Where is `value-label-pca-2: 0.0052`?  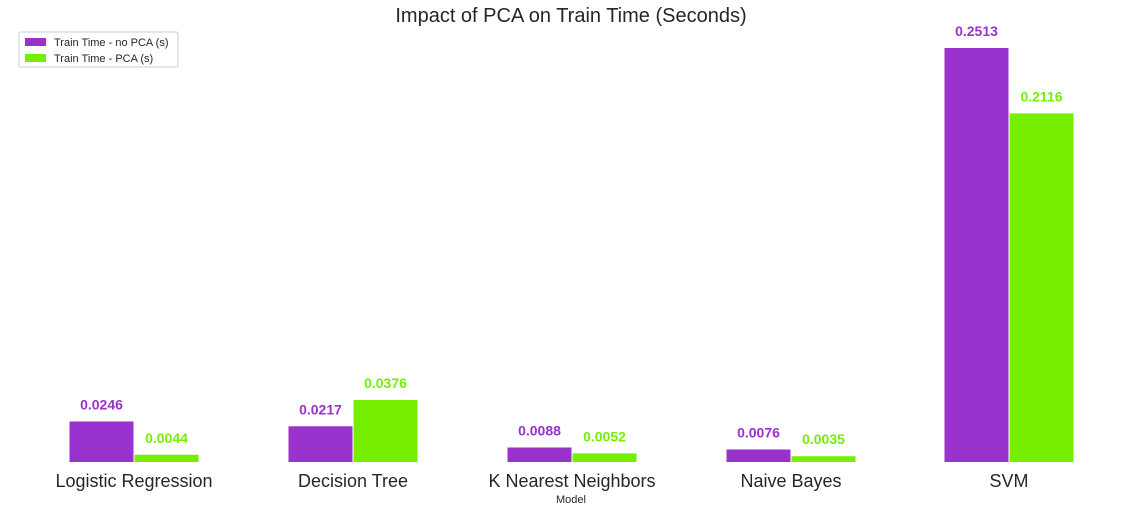
value-label-pca-2: 0.0052 is located at coordinates (604, 436).